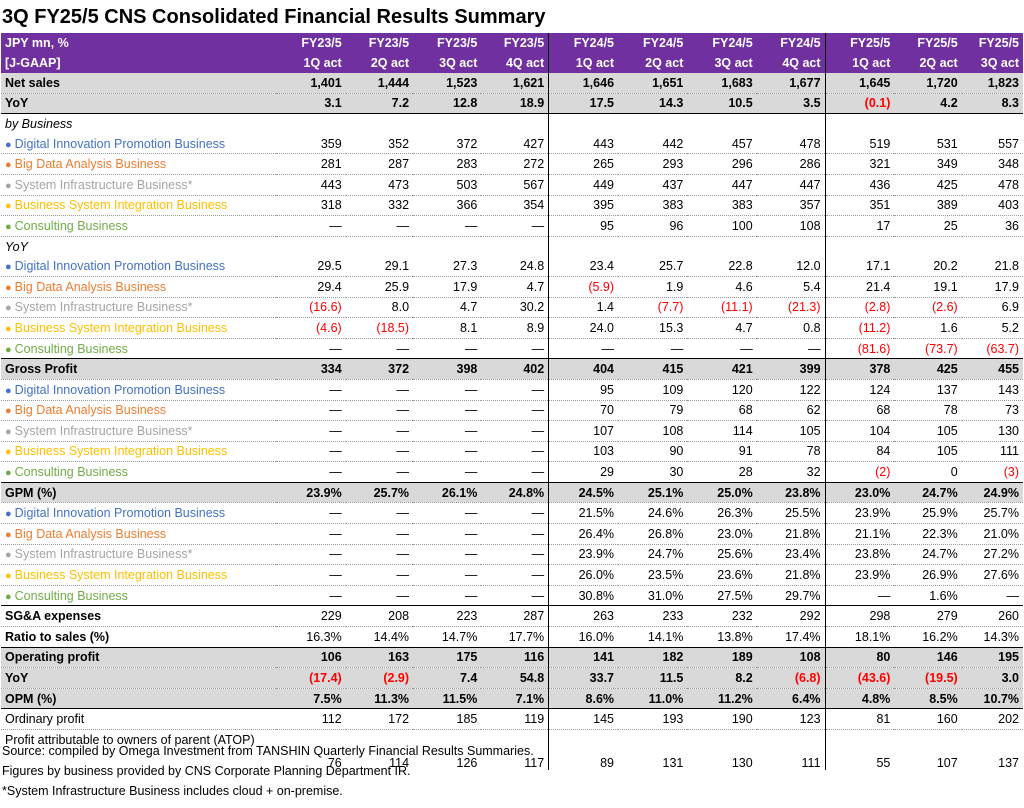 The image size is (1024, 808). What do you see at coordinates (992, 43) in the screenshot?
I see `header-fy: FY25/5` at bounding box center [992, 43].